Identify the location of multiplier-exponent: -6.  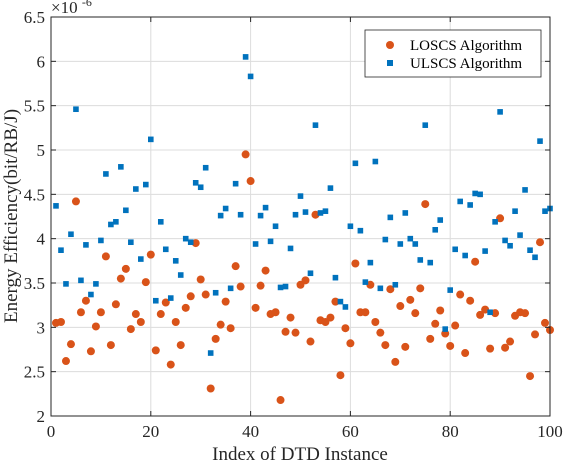
(87, 4).